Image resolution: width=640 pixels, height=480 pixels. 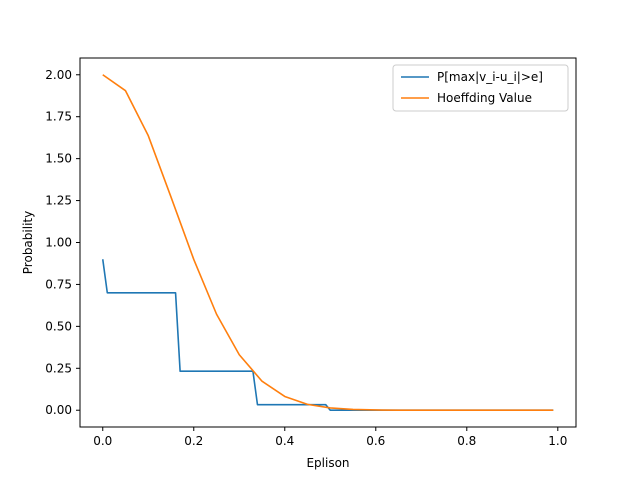 I want to click on x-axis-label: Eplison, so click(x=327, y=463).